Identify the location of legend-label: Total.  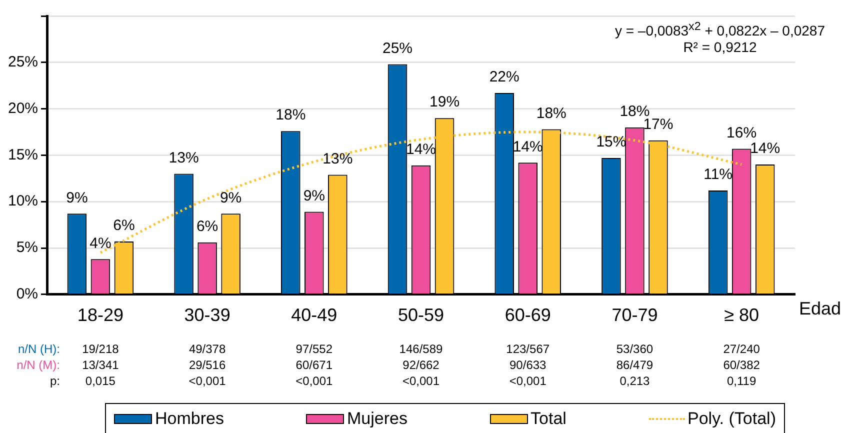
(548, 418).